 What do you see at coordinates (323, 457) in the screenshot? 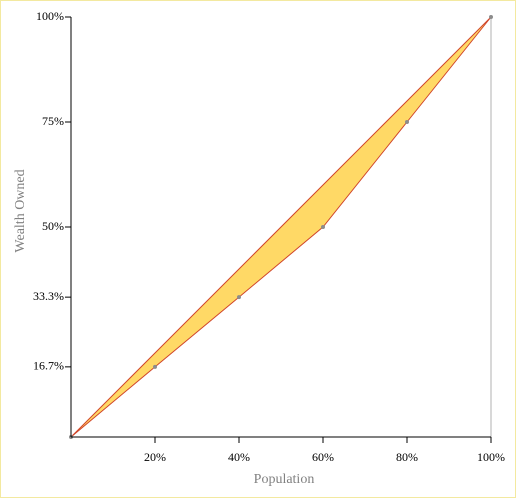
I see `x-tick-label: 60%` at bounding box center [323, 457].